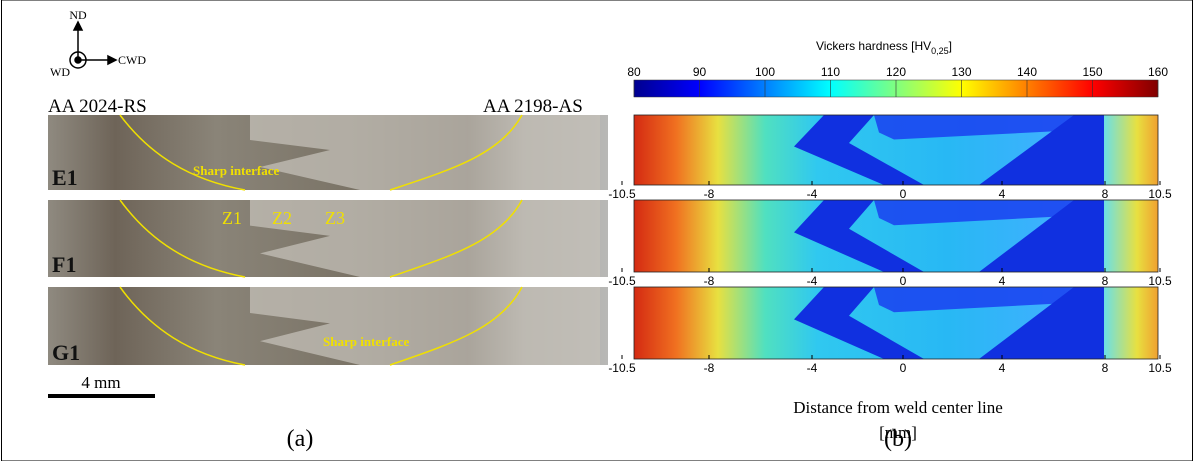  What do you see at coordinates (1027, 72) in the screenshot?
I see `colorbar-tick-label: 140` at bounding box center [1027, 72].